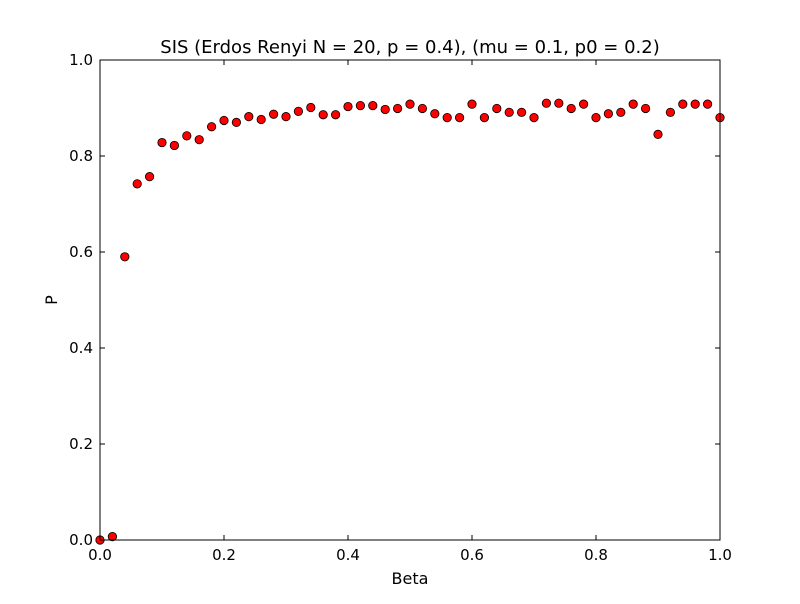  I want to click on x-tick-label: 1.0, so click(720, 555).